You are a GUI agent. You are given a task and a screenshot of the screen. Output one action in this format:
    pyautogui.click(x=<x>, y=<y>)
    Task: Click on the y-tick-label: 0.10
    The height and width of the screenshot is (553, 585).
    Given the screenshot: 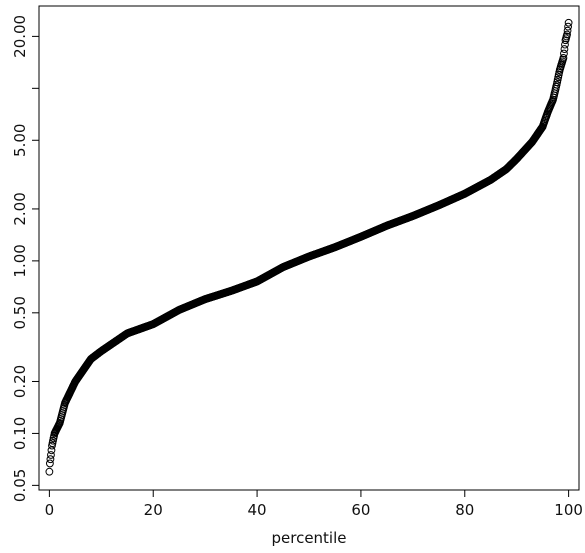 What is the action you would take?
    pyautogui.click(x=20, y=433)
    